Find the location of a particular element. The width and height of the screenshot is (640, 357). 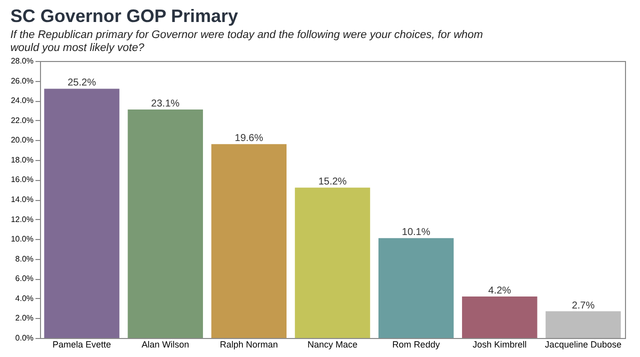

x-tick-label: Rom Reddy is located at coordinates (416, 345).